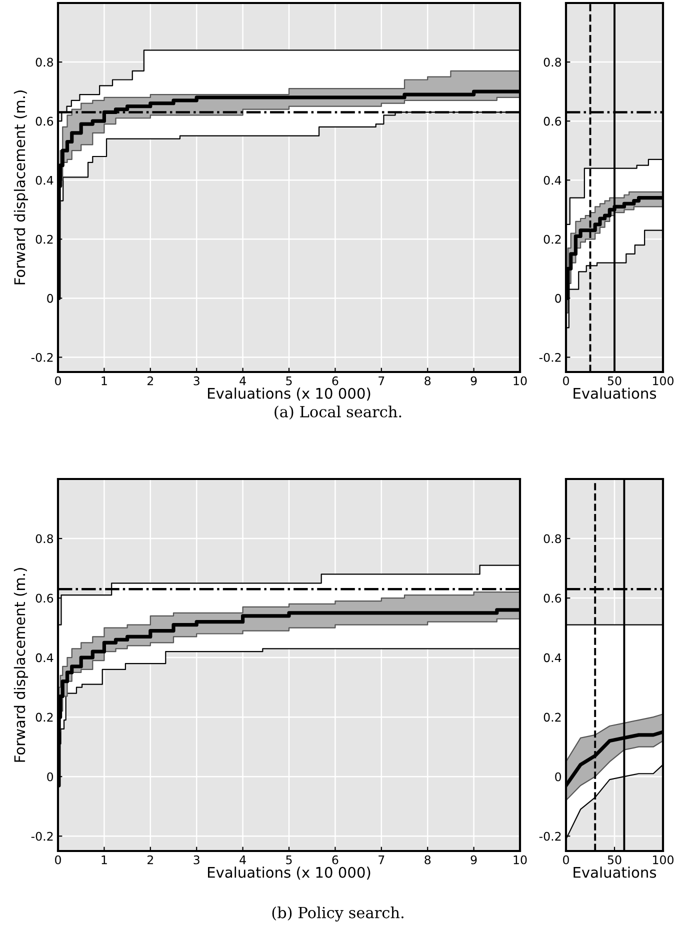  I want to click on text: (a) Local search., so click(338, 413).